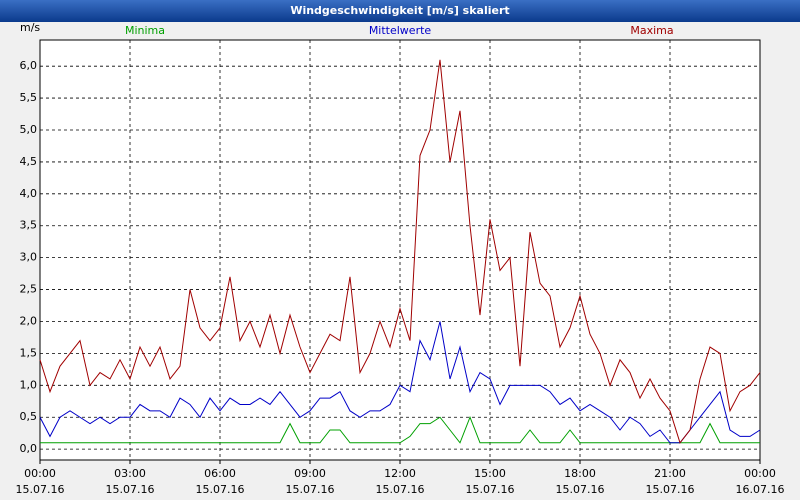  What do you see at coordinates (29, 384) in the screenshot?
I see `y-tick-label: 1,0` at bounding box center [29, 384].